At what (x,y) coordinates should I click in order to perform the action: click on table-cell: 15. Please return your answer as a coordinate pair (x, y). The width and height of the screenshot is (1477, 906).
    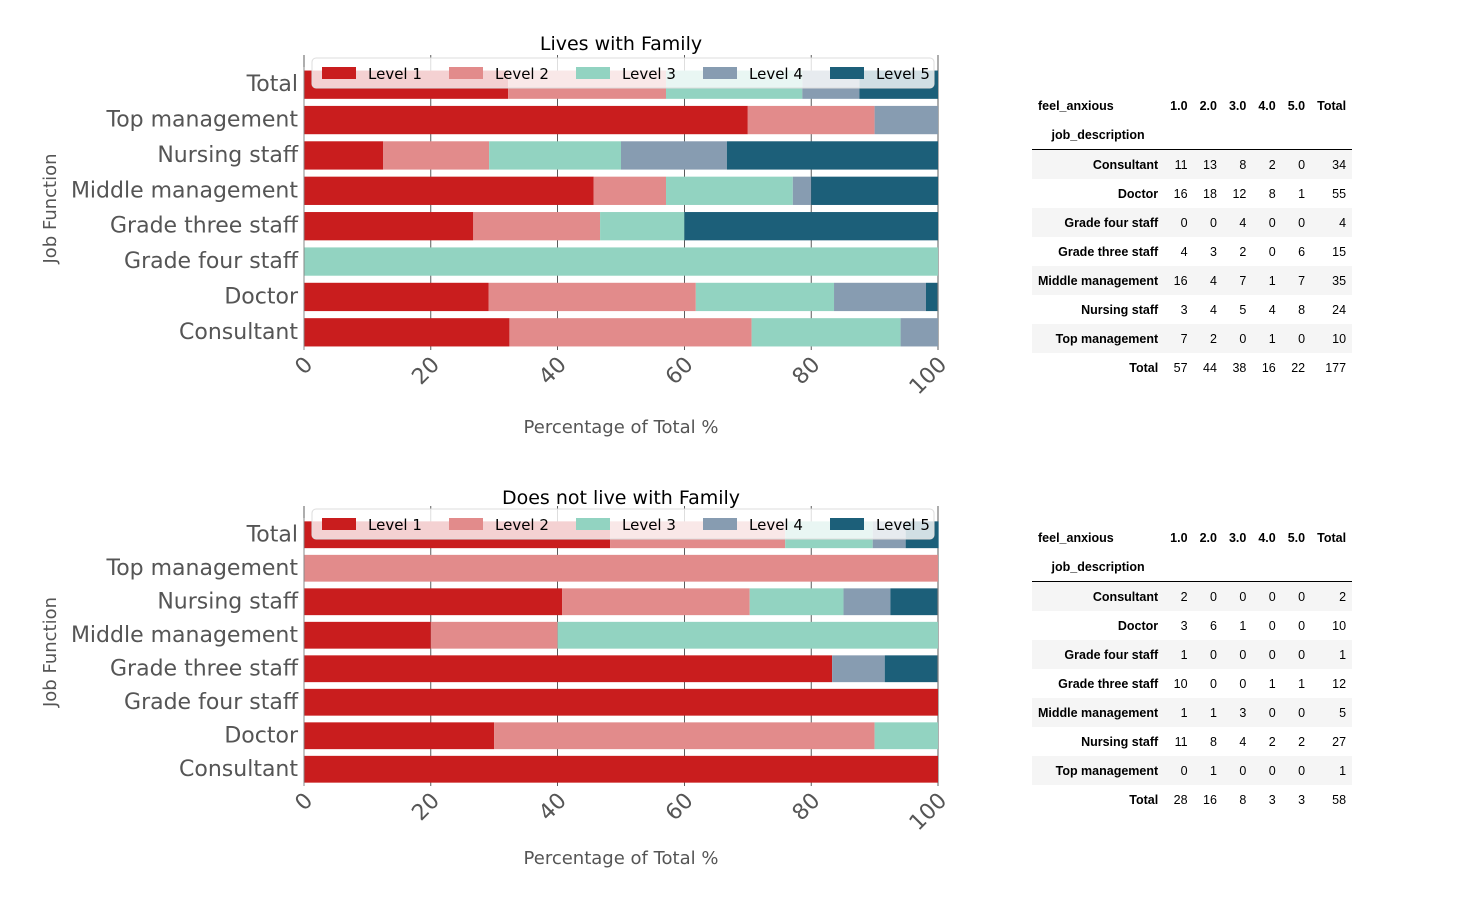
    Looking at the image, I should click on (1339, 251).